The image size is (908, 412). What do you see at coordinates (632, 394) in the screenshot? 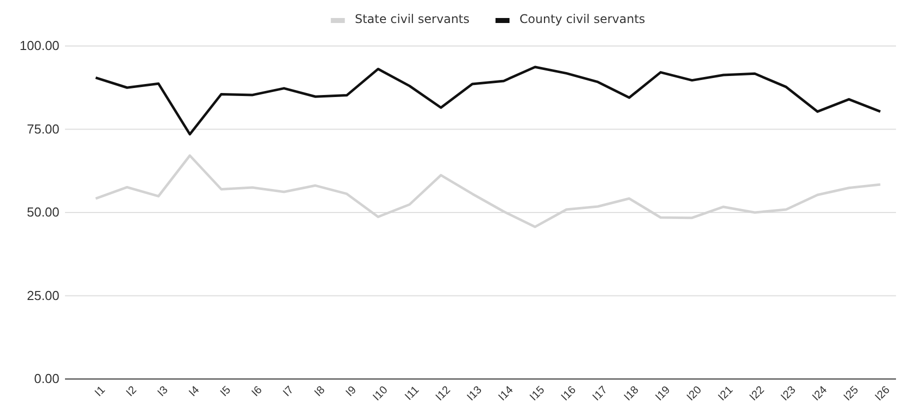
I see `x-tick-label: I18` at bounding box center [632, 394].